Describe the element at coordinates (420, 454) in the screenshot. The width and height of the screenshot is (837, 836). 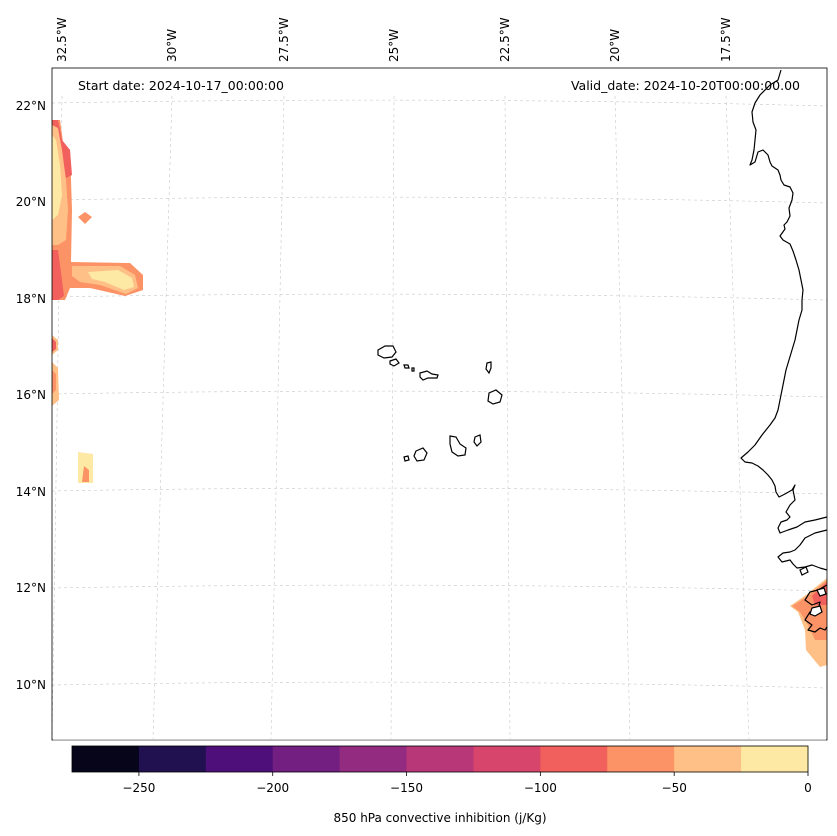
I see `fogo-island` at that location.